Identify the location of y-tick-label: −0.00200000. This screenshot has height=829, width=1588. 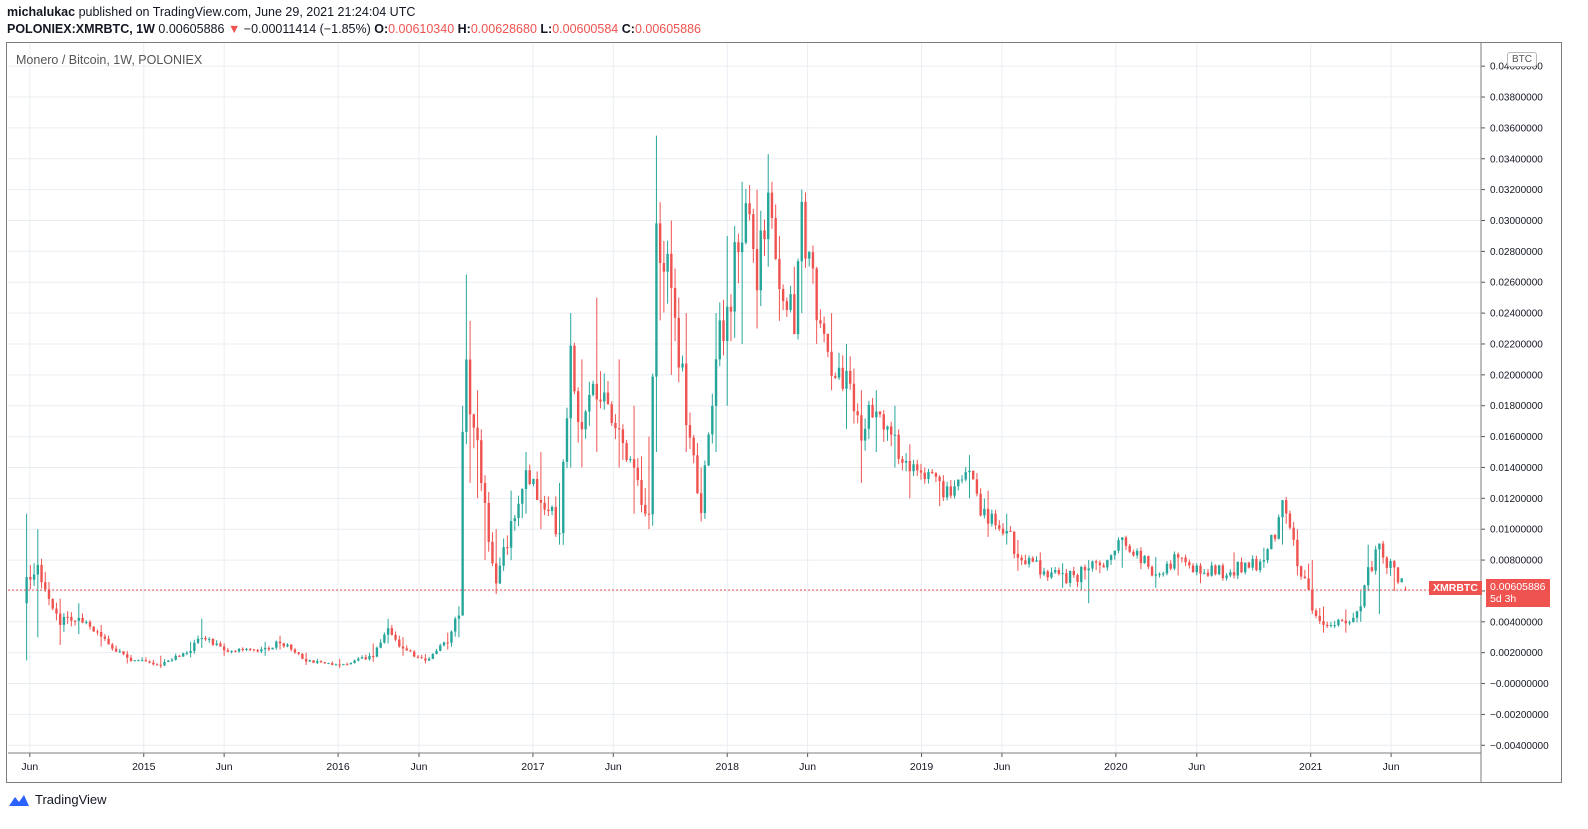
(1519, 715).